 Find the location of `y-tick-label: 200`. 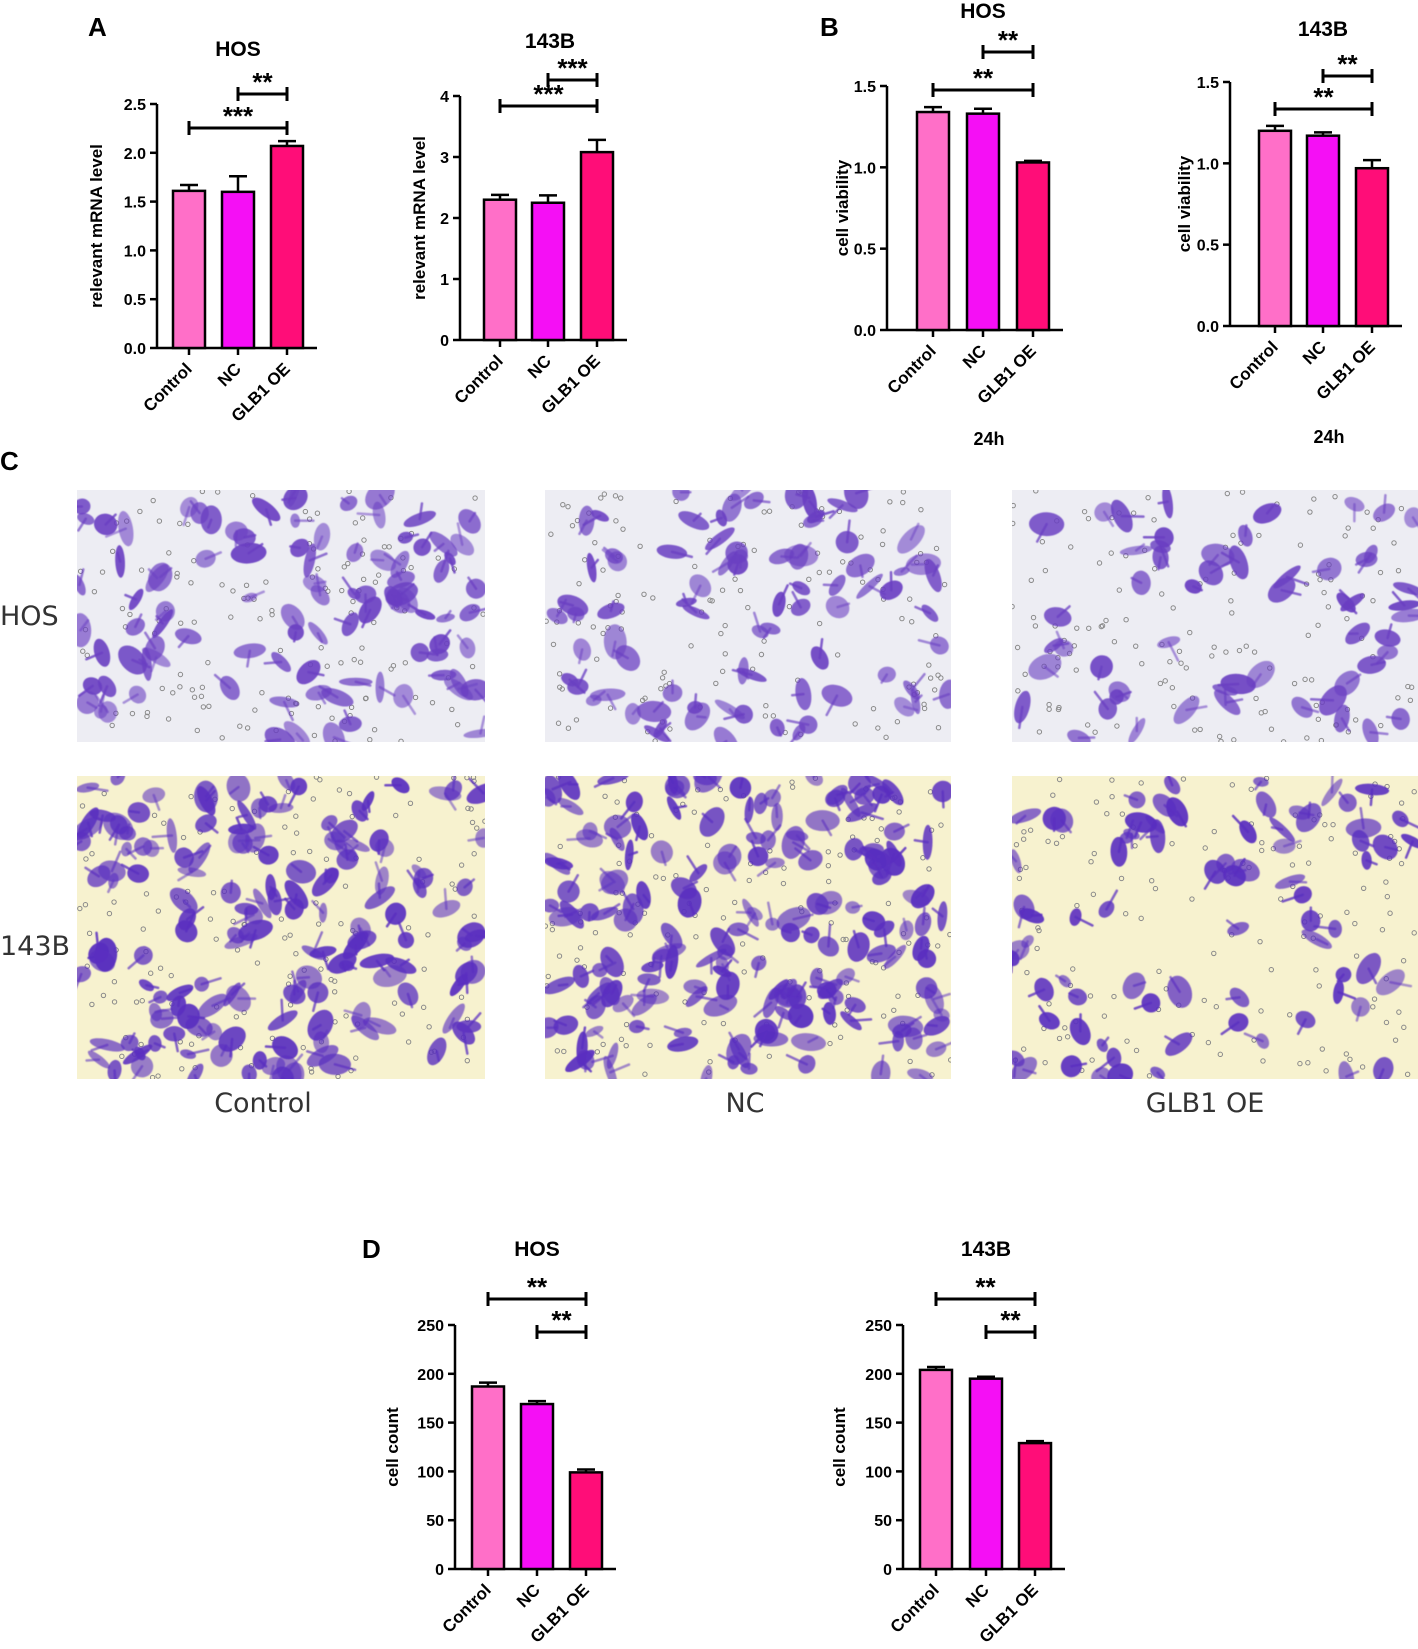

y-tick-label: 200 is located at coordinates (430, 1375).